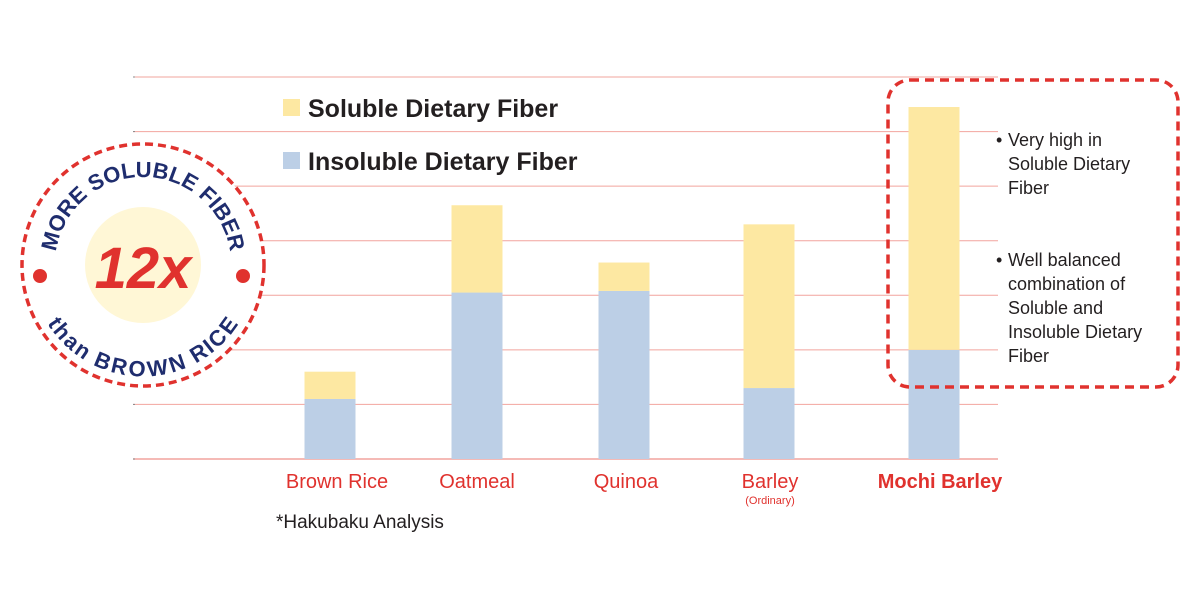 The height and width of the screenshot is (611, 1200). I want to click on x-label-oatmeal: Oatmeal, so click(477, 482).